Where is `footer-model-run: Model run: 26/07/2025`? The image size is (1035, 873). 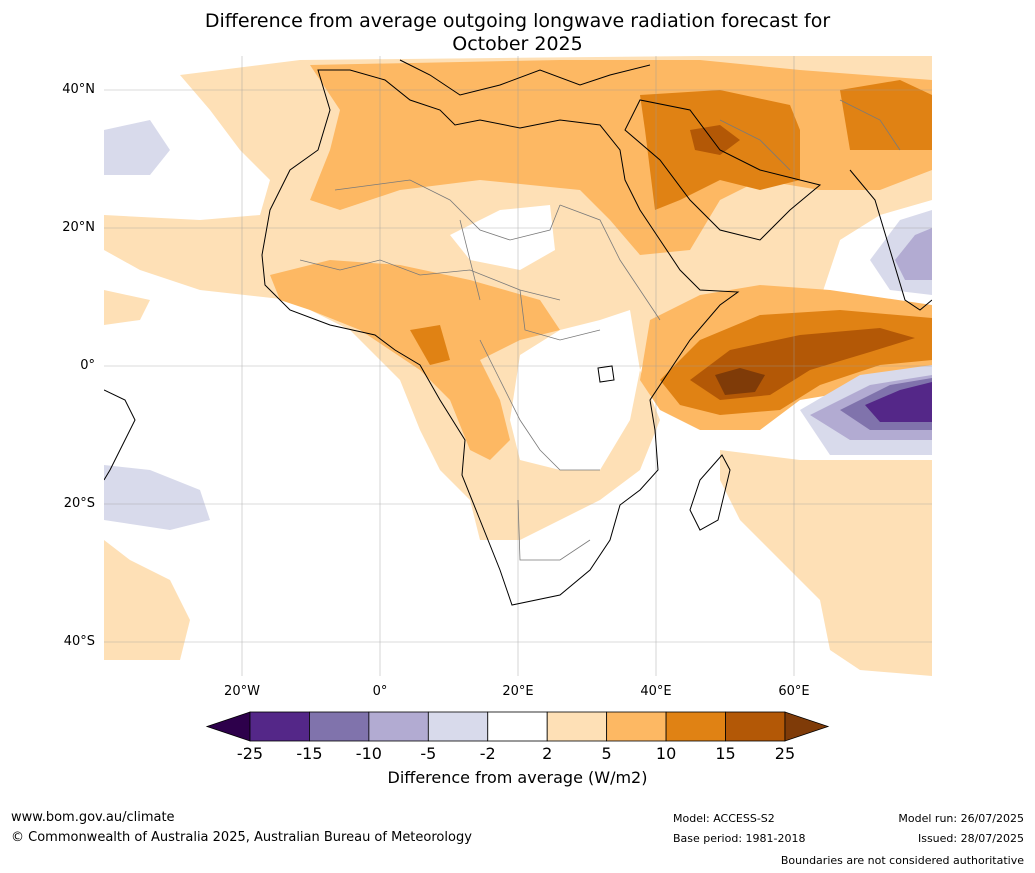
footer-model-run: Model run: 26/07/2025 is located at coordinates (961, 818).